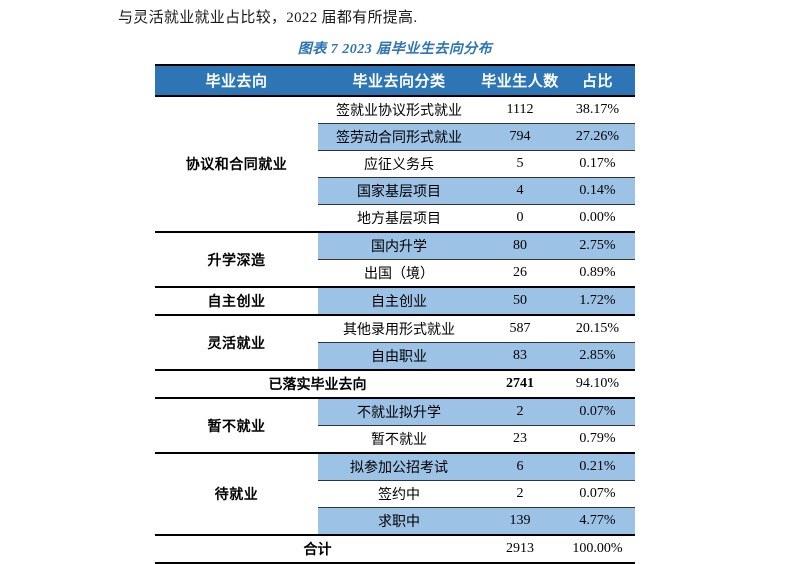 Image resolution: width=790 pixels, height=564 pixels. What do you see at coordinates (520, 521) in the screenshot?
I see `count-cell: 139` at bounding box center [520, 521].